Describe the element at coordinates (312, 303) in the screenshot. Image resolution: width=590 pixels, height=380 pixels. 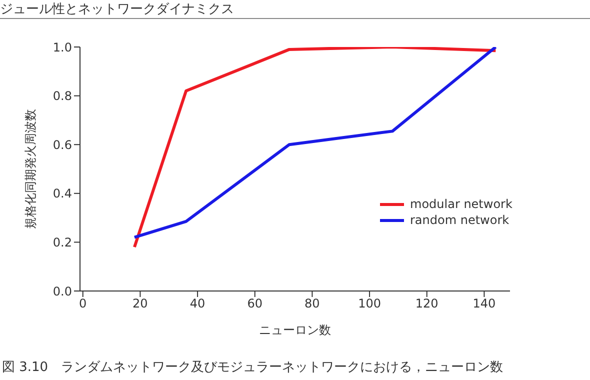
I see `x-tick-label: 80` at that location.